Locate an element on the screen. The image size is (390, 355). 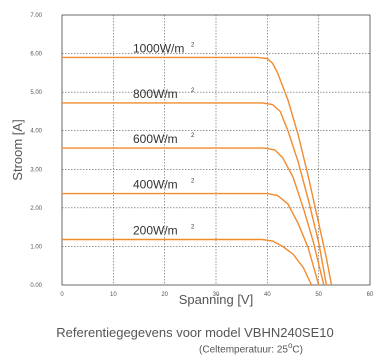
y-axis-title: Stroom [A] is located at coordinates (17, 149).